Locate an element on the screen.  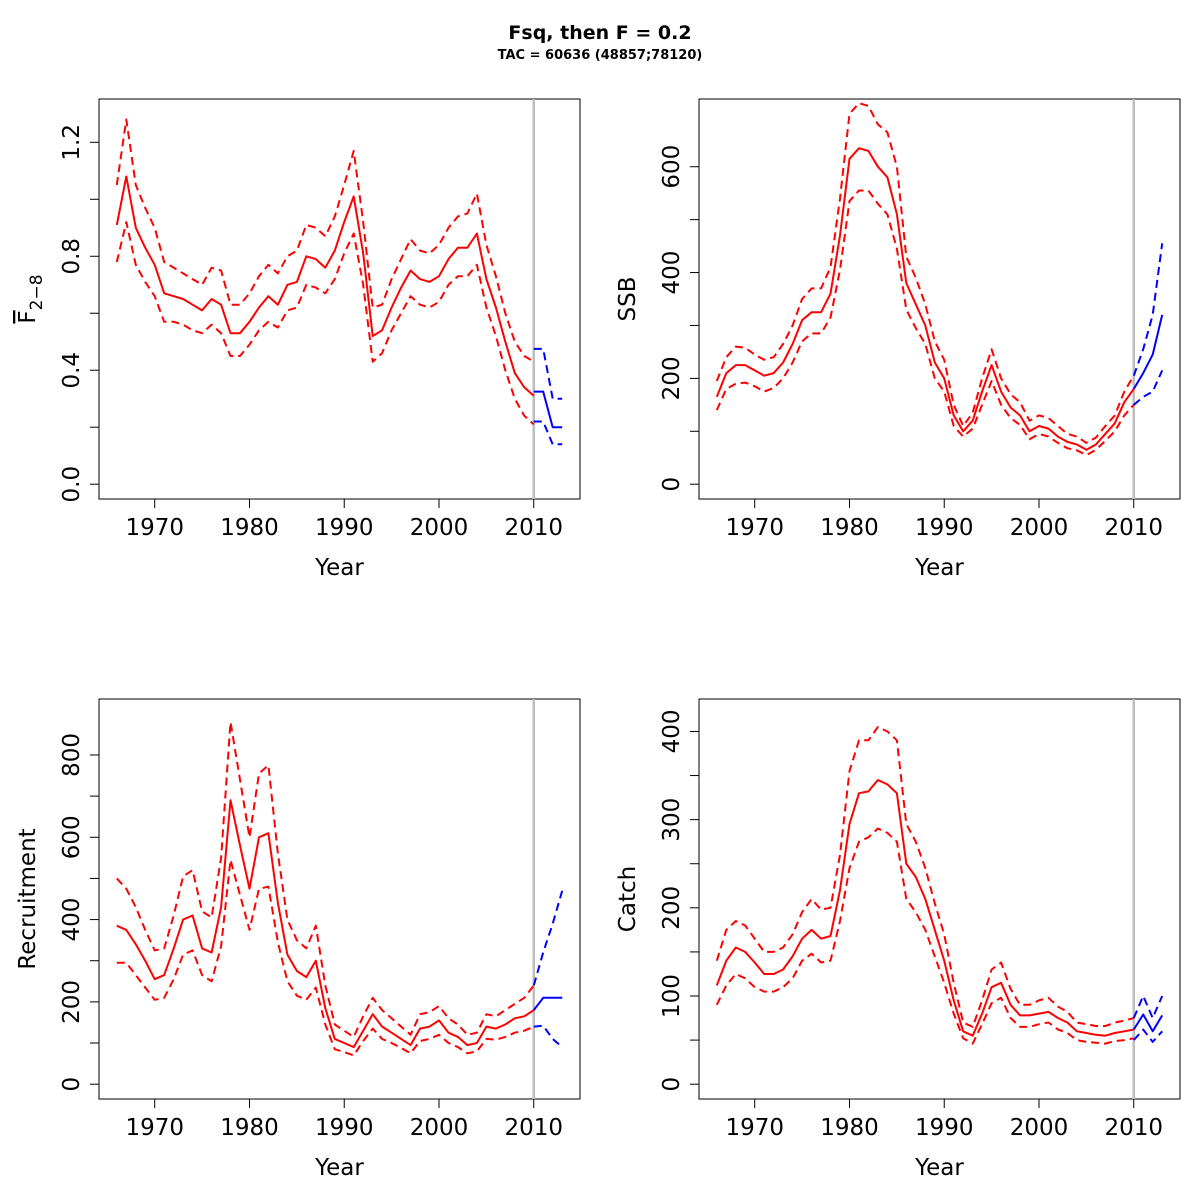
y-tick-label: 100 is located at coordinates (672, 996).